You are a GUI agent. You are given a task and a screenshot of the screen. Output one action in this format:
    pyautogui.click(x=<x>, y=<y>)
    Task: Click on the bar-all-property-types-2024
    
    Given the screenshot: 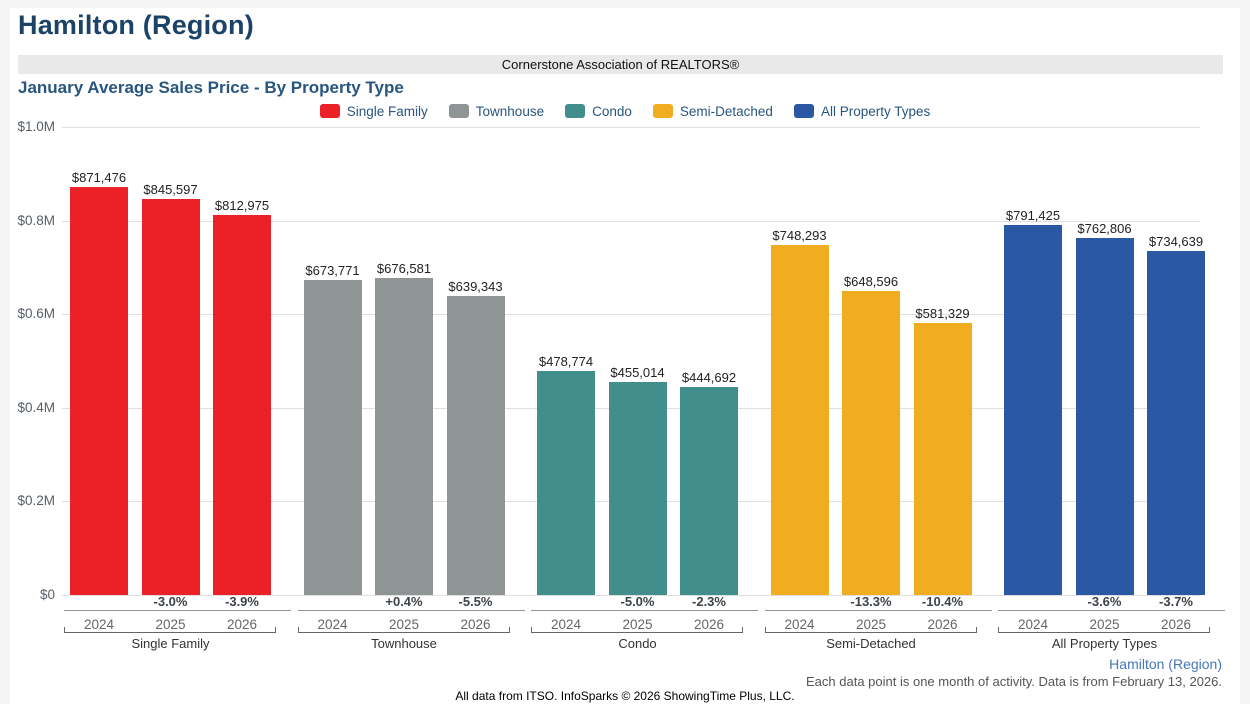 What is the action you would take?
    pyautogui.click(x=1033, y=409)
    